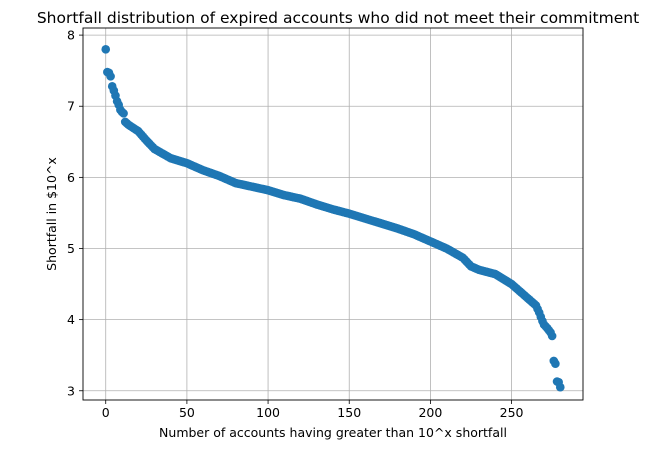 The image size is (665, 455). I want to click on y-tick-label: 5, so click(71, 248).